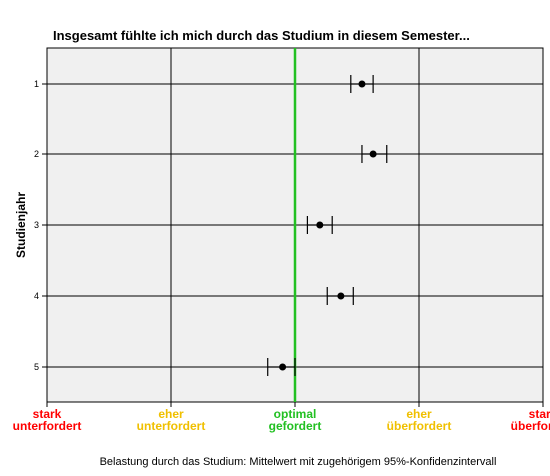  I want to click on y-ticks: 1 2 3 4 5, so click(40, 225).